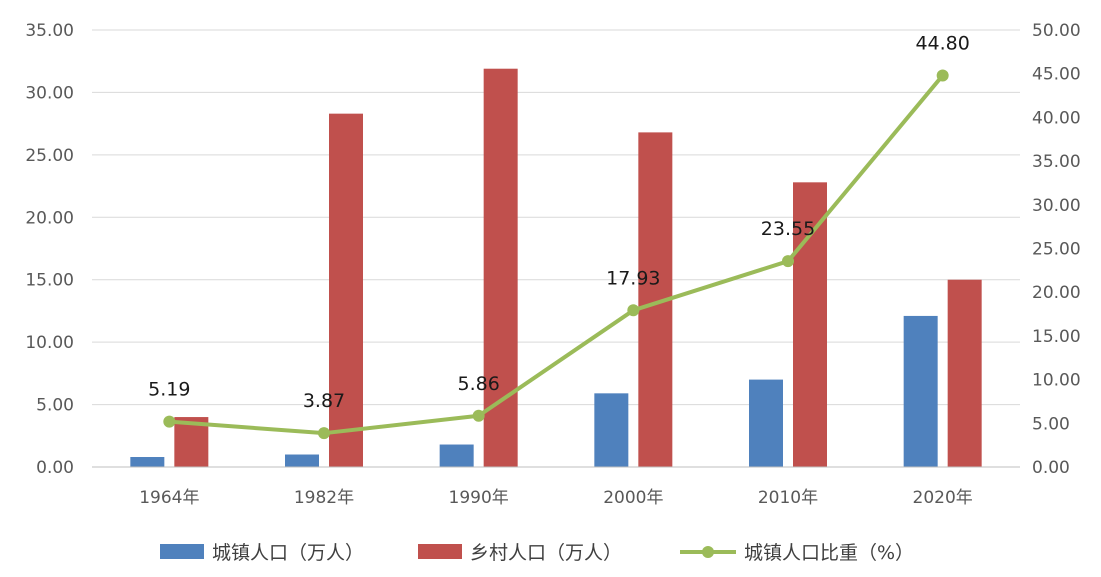 The width and height of the screenshot is (1101, 577). Describe the element at coordinates (324, 401) in the screenshot. I see `urban-share-label-1: 3.87` at that location.